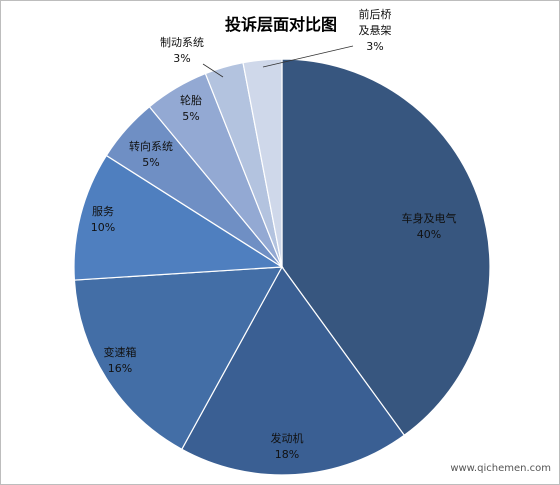 Image resolution: width=560 pixels, height=485 pixels. What do you see at coordinates (182, 50) in the screenshot?
I see `slice-label: 制动系统 3%` at bounding box center [182, 50].